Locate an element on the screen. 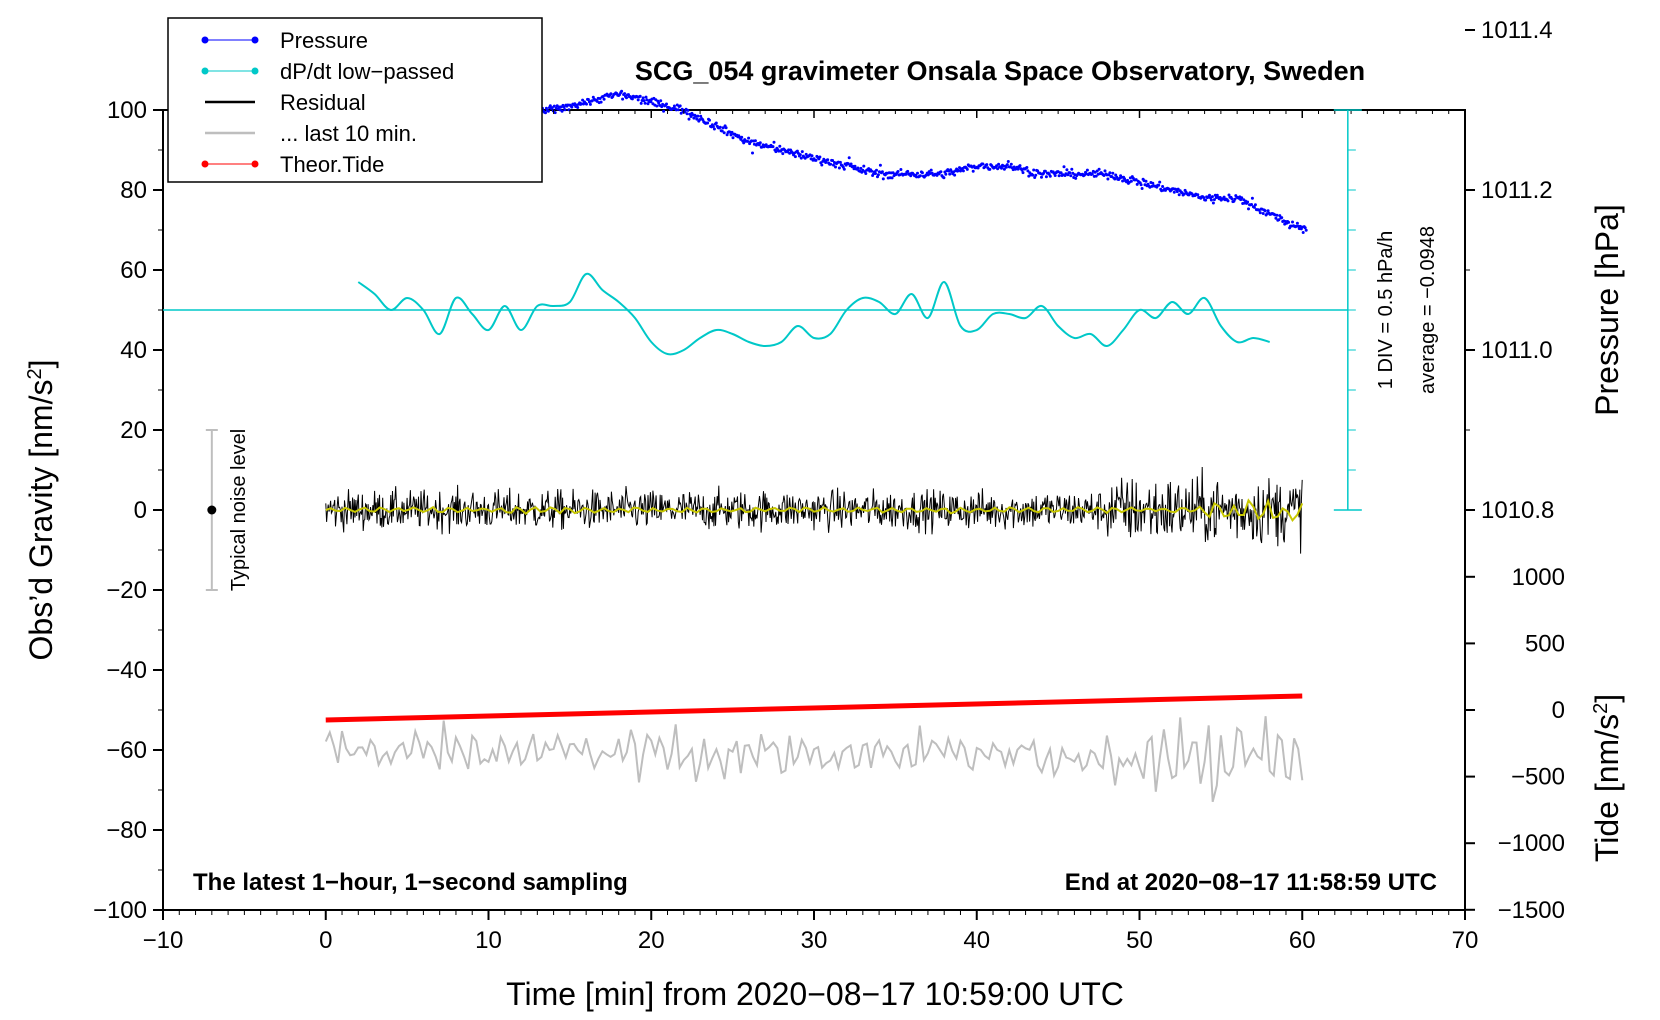  pressure-axis: 1010.8 1011.0 1011.2 1011.4 is located at coordinates (1509, 270).